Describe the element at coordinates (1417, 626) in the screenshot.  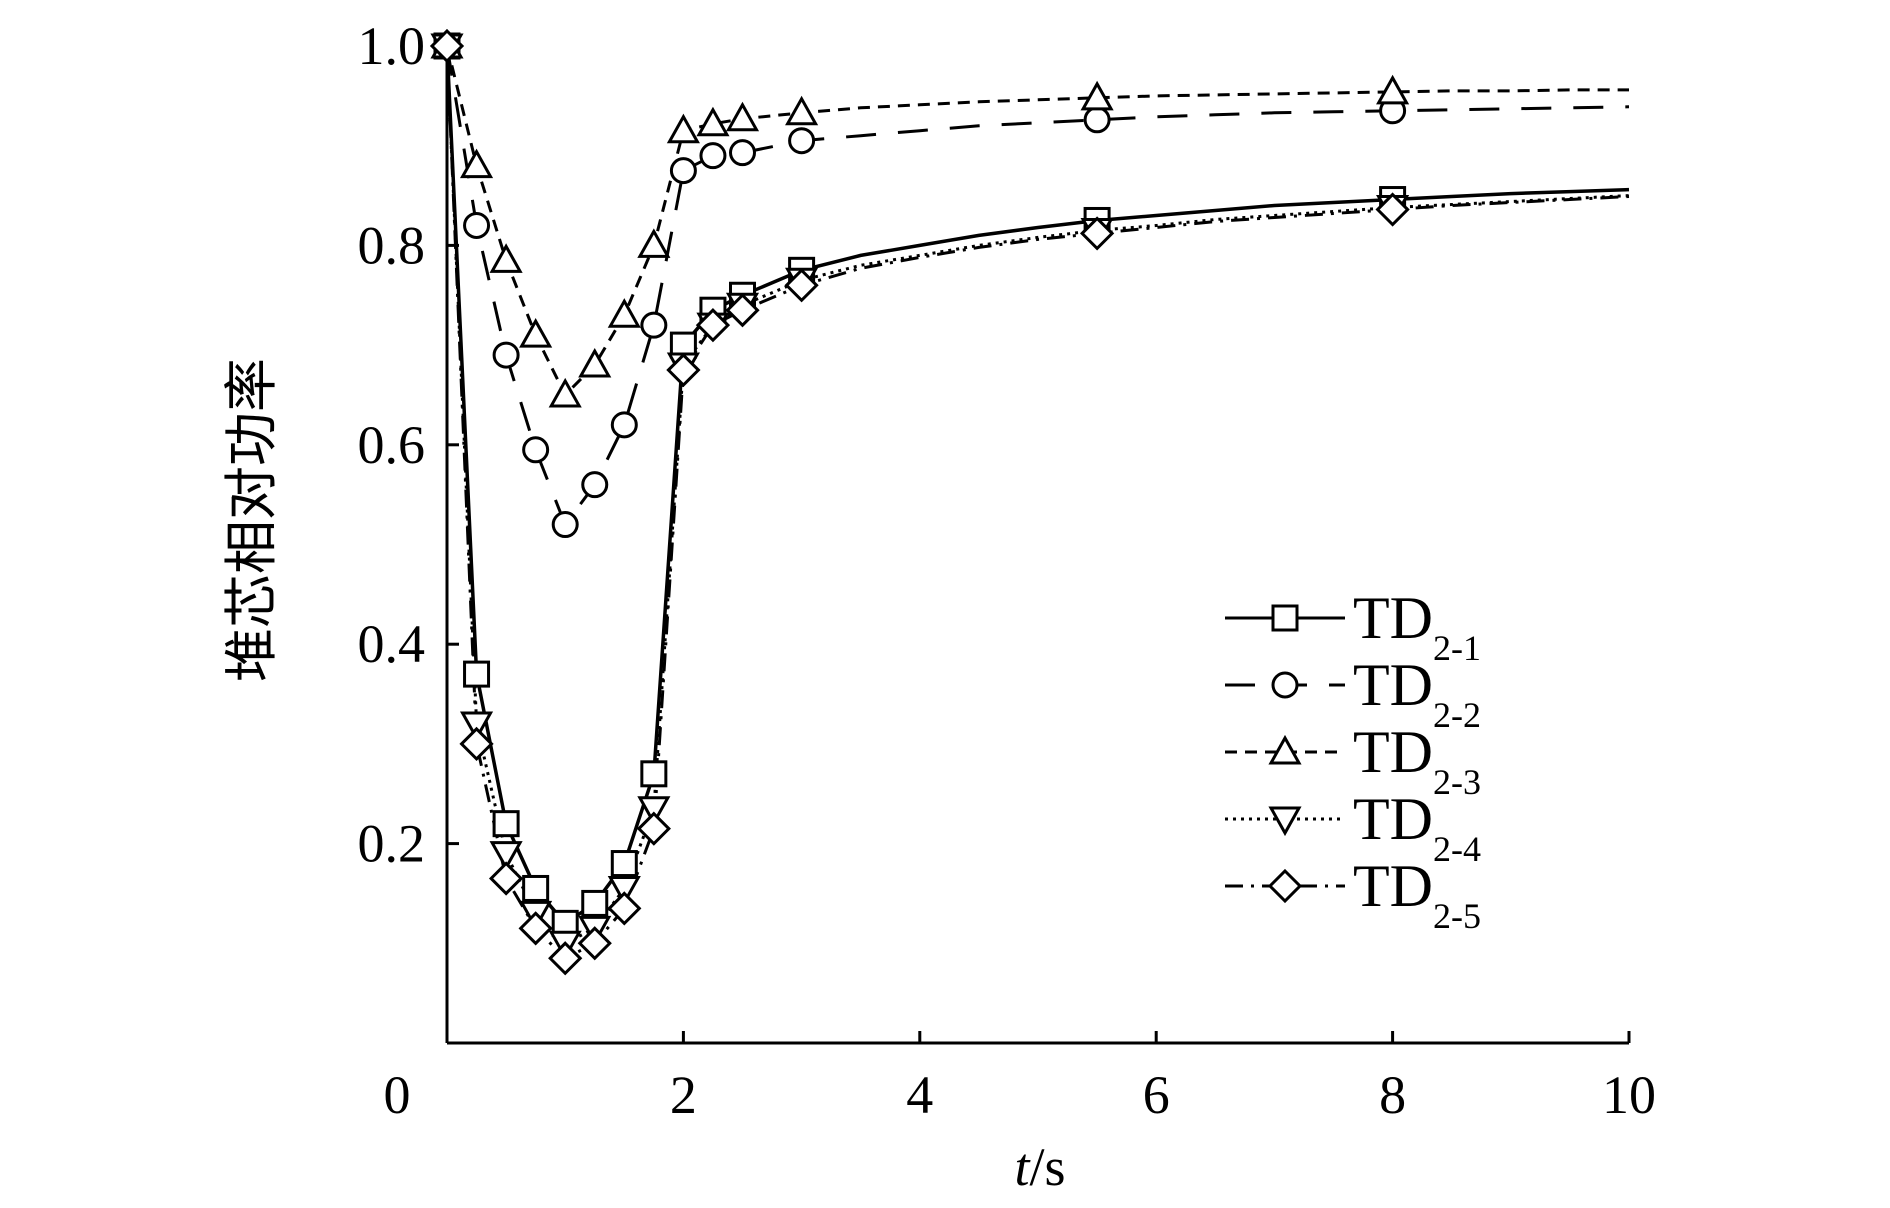
I see `legend-label-2-1: TD2-1` at that location.